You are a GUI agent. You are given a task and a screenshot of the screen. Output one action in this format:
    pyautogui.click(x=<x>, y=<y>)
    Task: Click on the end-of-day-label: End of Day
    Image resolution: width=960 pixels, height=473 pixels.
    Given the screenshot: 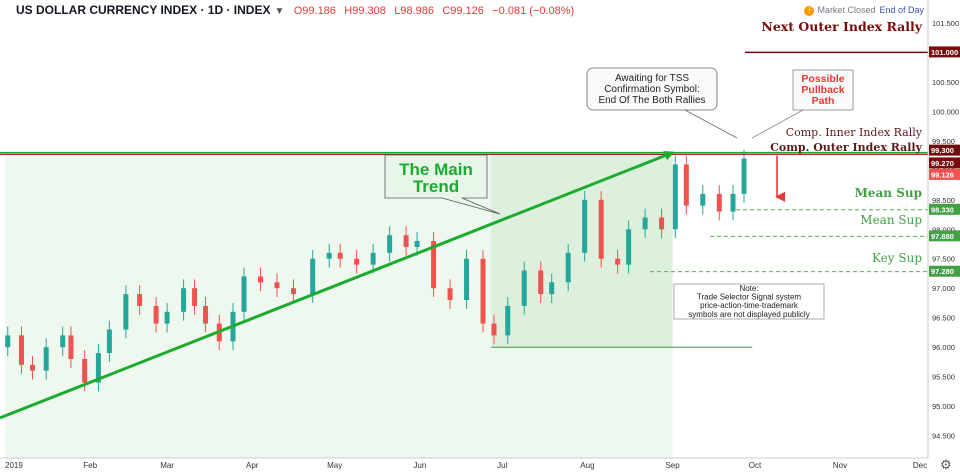 What is the action you would take?
    pyautogui.click(x=901, y=10)
    